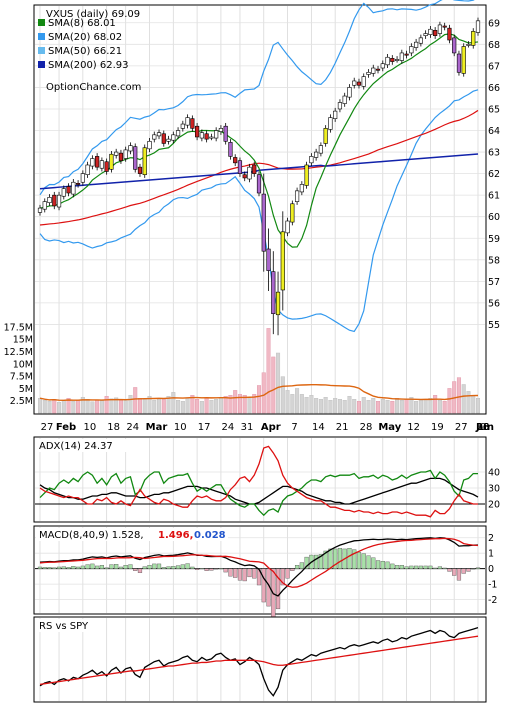 The height and width of the screenshot is (706, 526). What do you see at coordinates (85, 37) in the screenshot?
I see `legend-label: SMA(20) 68.02` at bounding box center [85, 37].